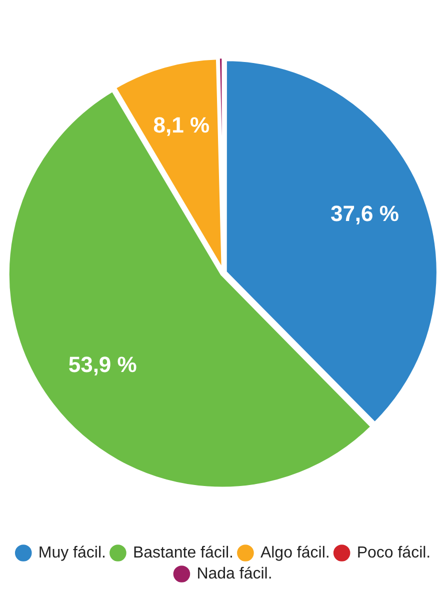  I want to click on data-label: 8,1 %, so click(181, 125).